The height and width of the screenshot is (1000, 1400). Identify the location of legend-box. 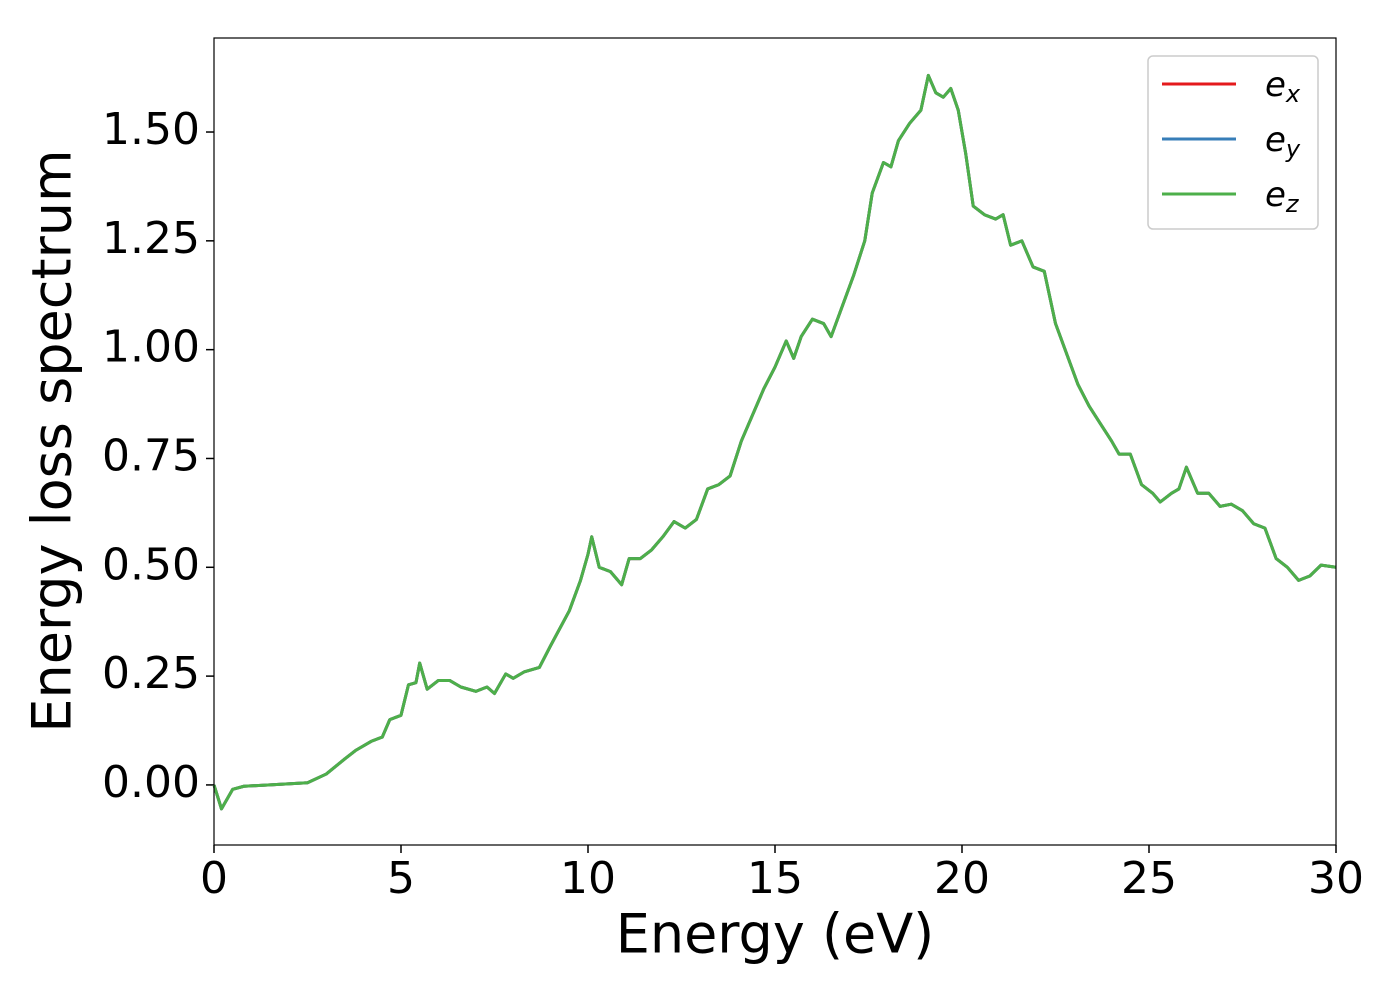
(1233, 142).